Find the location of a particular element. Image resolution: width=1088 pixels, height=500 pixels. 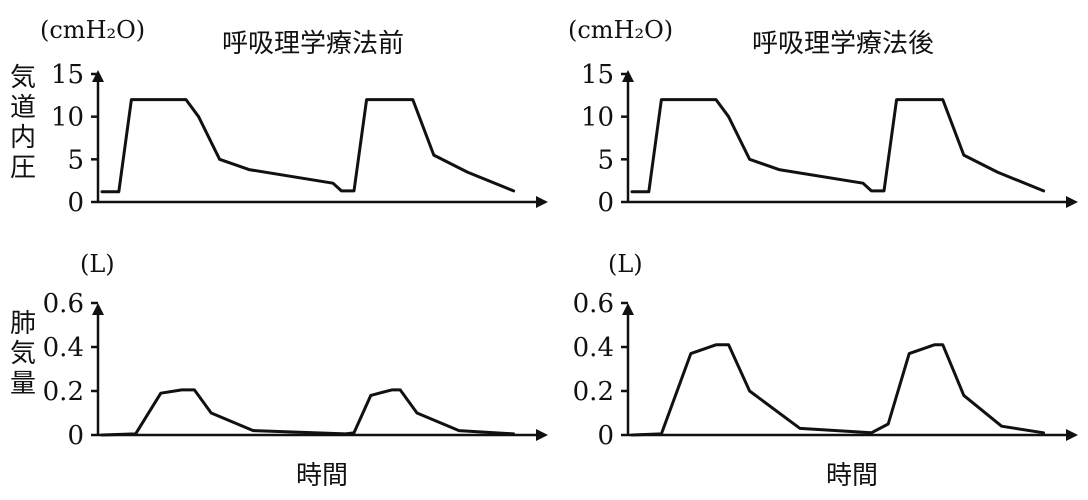

y-tick-label-bottom-right-2: 0.4 is located at coordinates (593, 348).